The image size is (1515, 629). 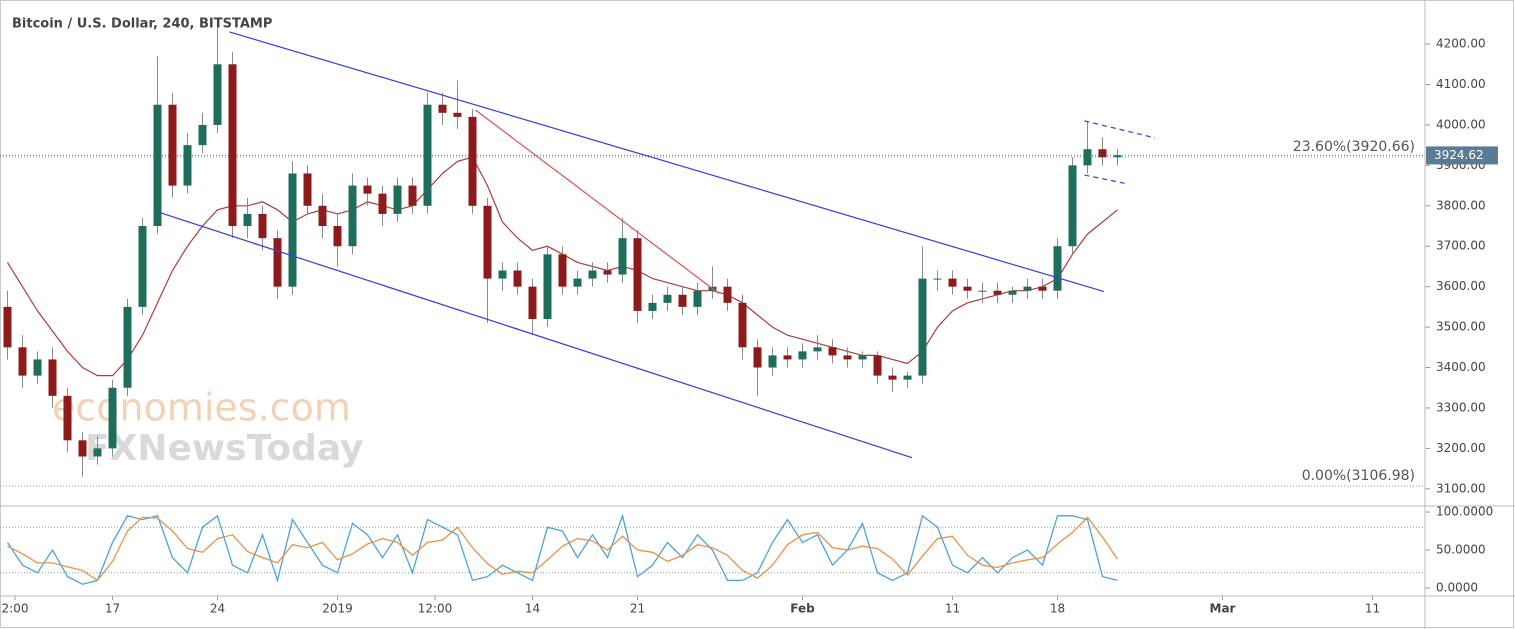 What do you see at coordinates (1358, 476) in the screenshot?
I see `fib-label: 0.00%(3106.98)` at bounding box center [1358, 476].